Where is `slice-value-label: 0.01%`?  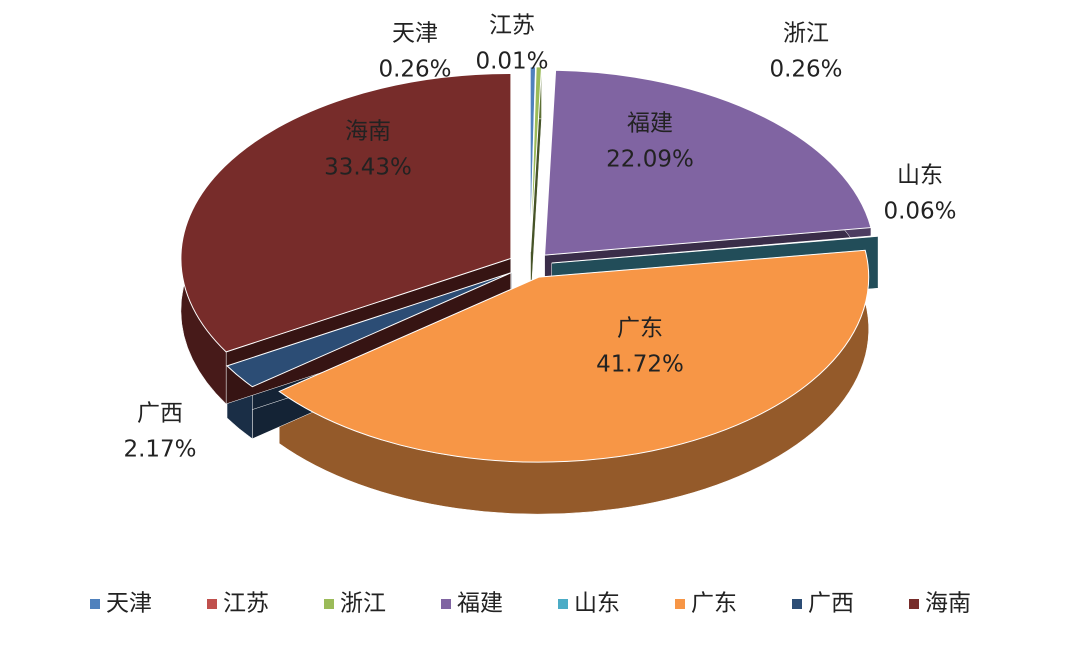 slice-value-label: 0.01% is located at coordinates (511, 62).